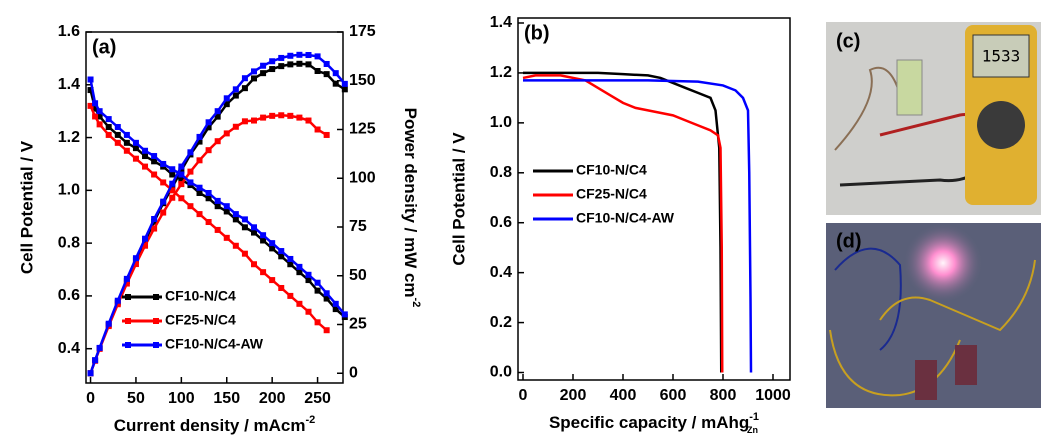  Describe the element at coordinates (358, 226) in the screenshot. I see `y2-tick-label: 75` at that location.